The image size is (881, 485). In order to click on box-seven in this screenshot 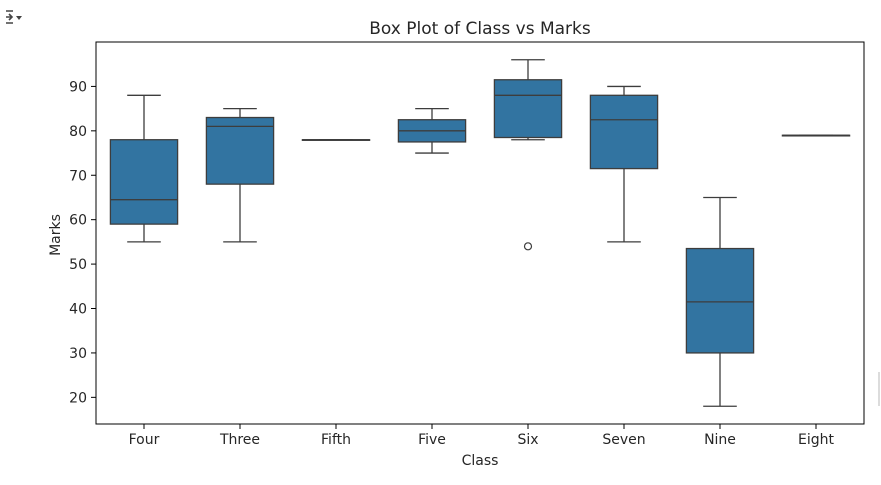, I will do `click(624, 164)`.